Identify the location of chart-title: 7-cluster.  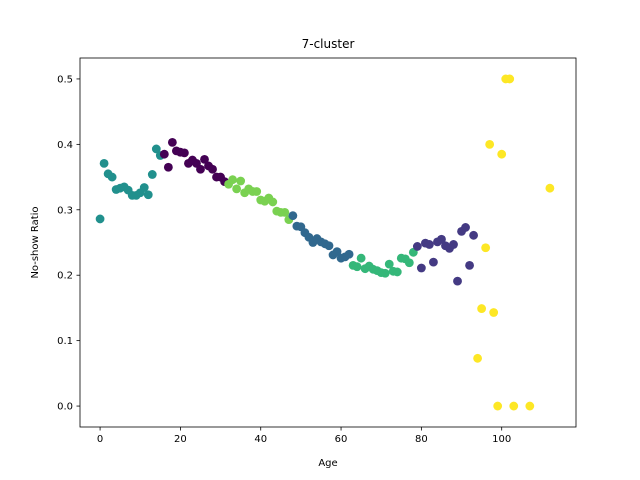
(328, 44).